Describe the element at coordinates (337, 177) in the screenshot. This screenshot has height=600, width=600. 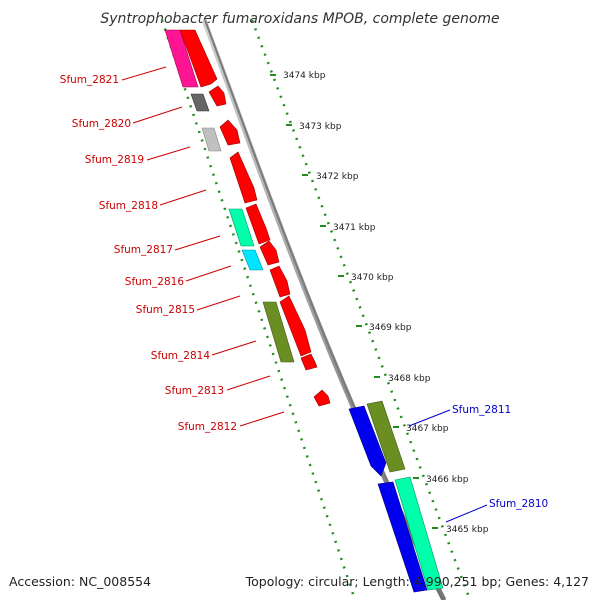
I see `tick-label-3472: 3472 kbp` at that location.